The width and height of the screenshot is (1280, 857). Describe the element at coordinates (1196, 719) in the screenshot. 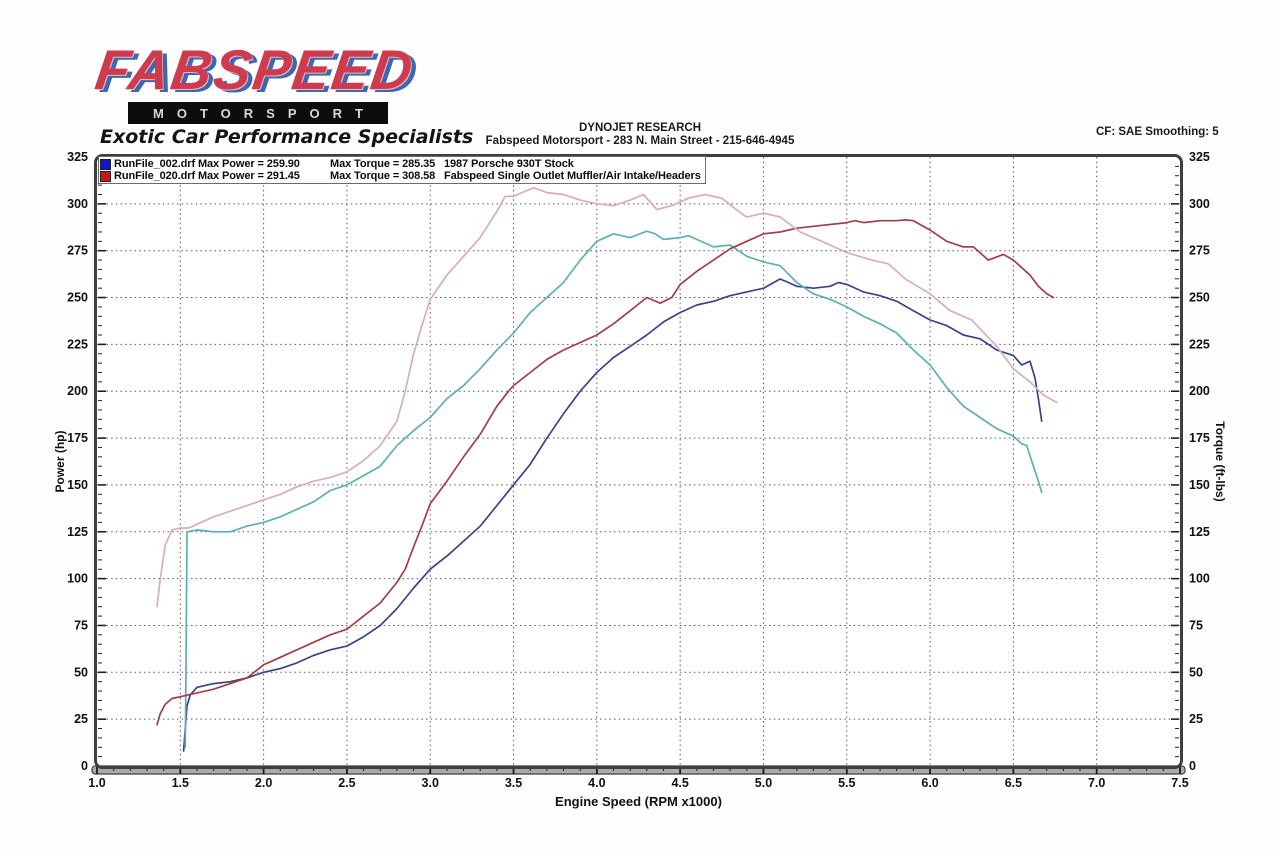

I see `y-tick-label-right: 25` at that location.